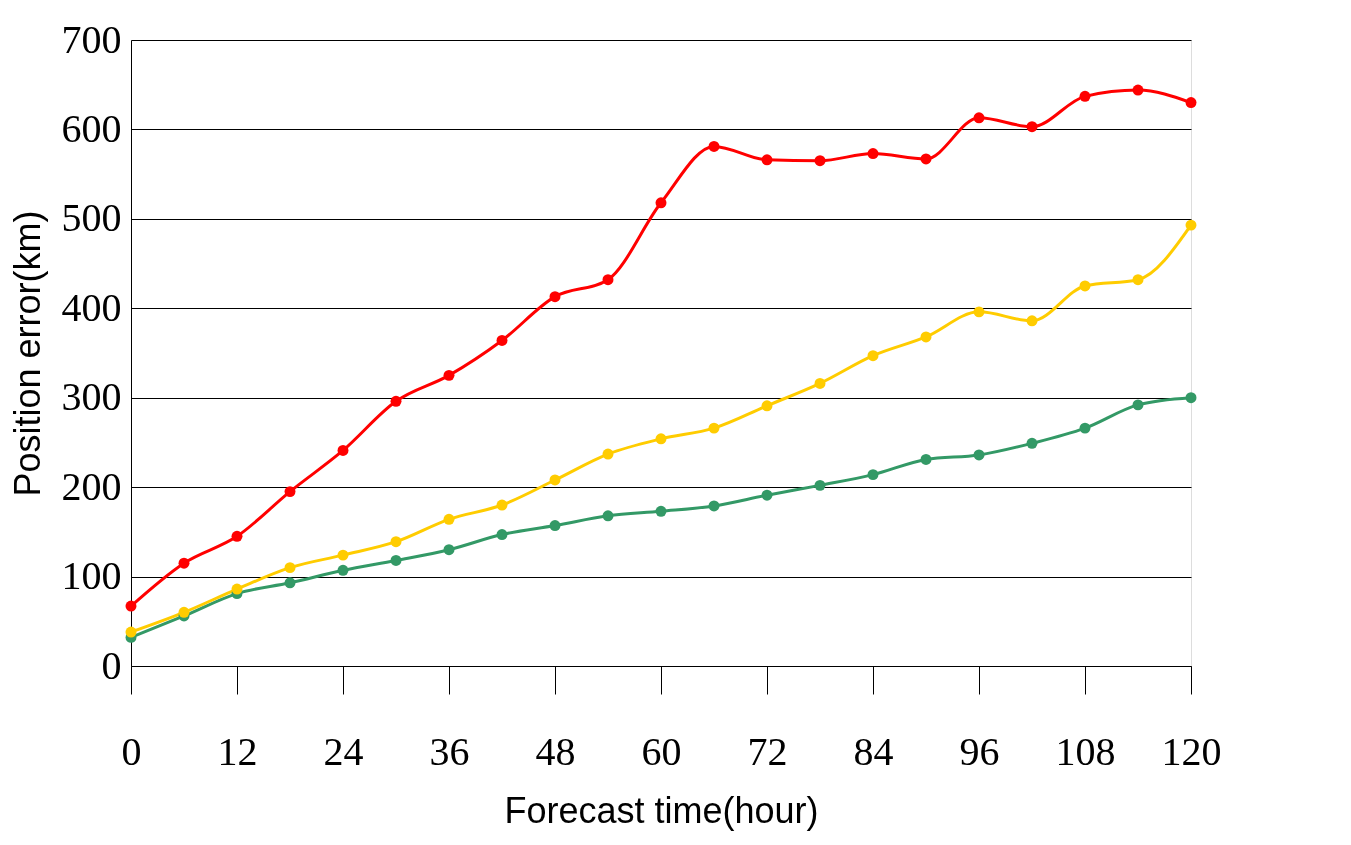 The height and width of the screenshot is (845, 1351). I want to click on x-tick-label: 48, so click(555, 751).